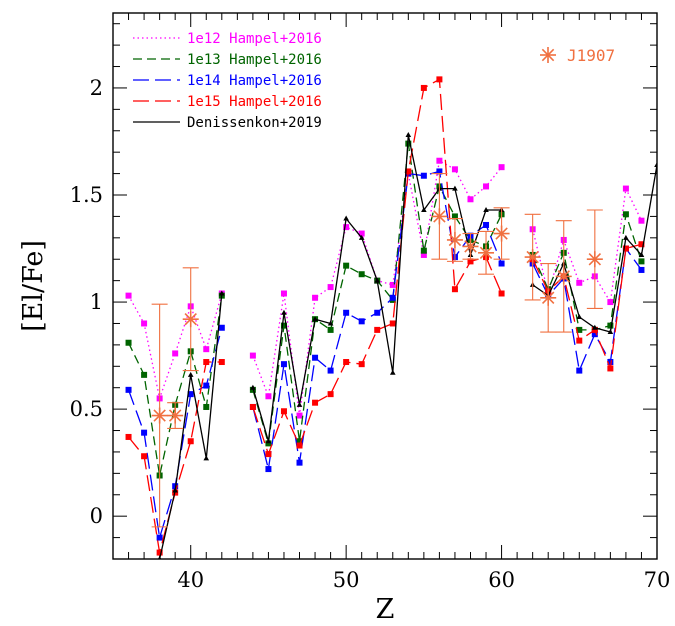 This screenshot has width=675, height=626. Describe the element at coordinates (86, 409) in the screenshot. I see `y-tick-label: 0.5` at that location.